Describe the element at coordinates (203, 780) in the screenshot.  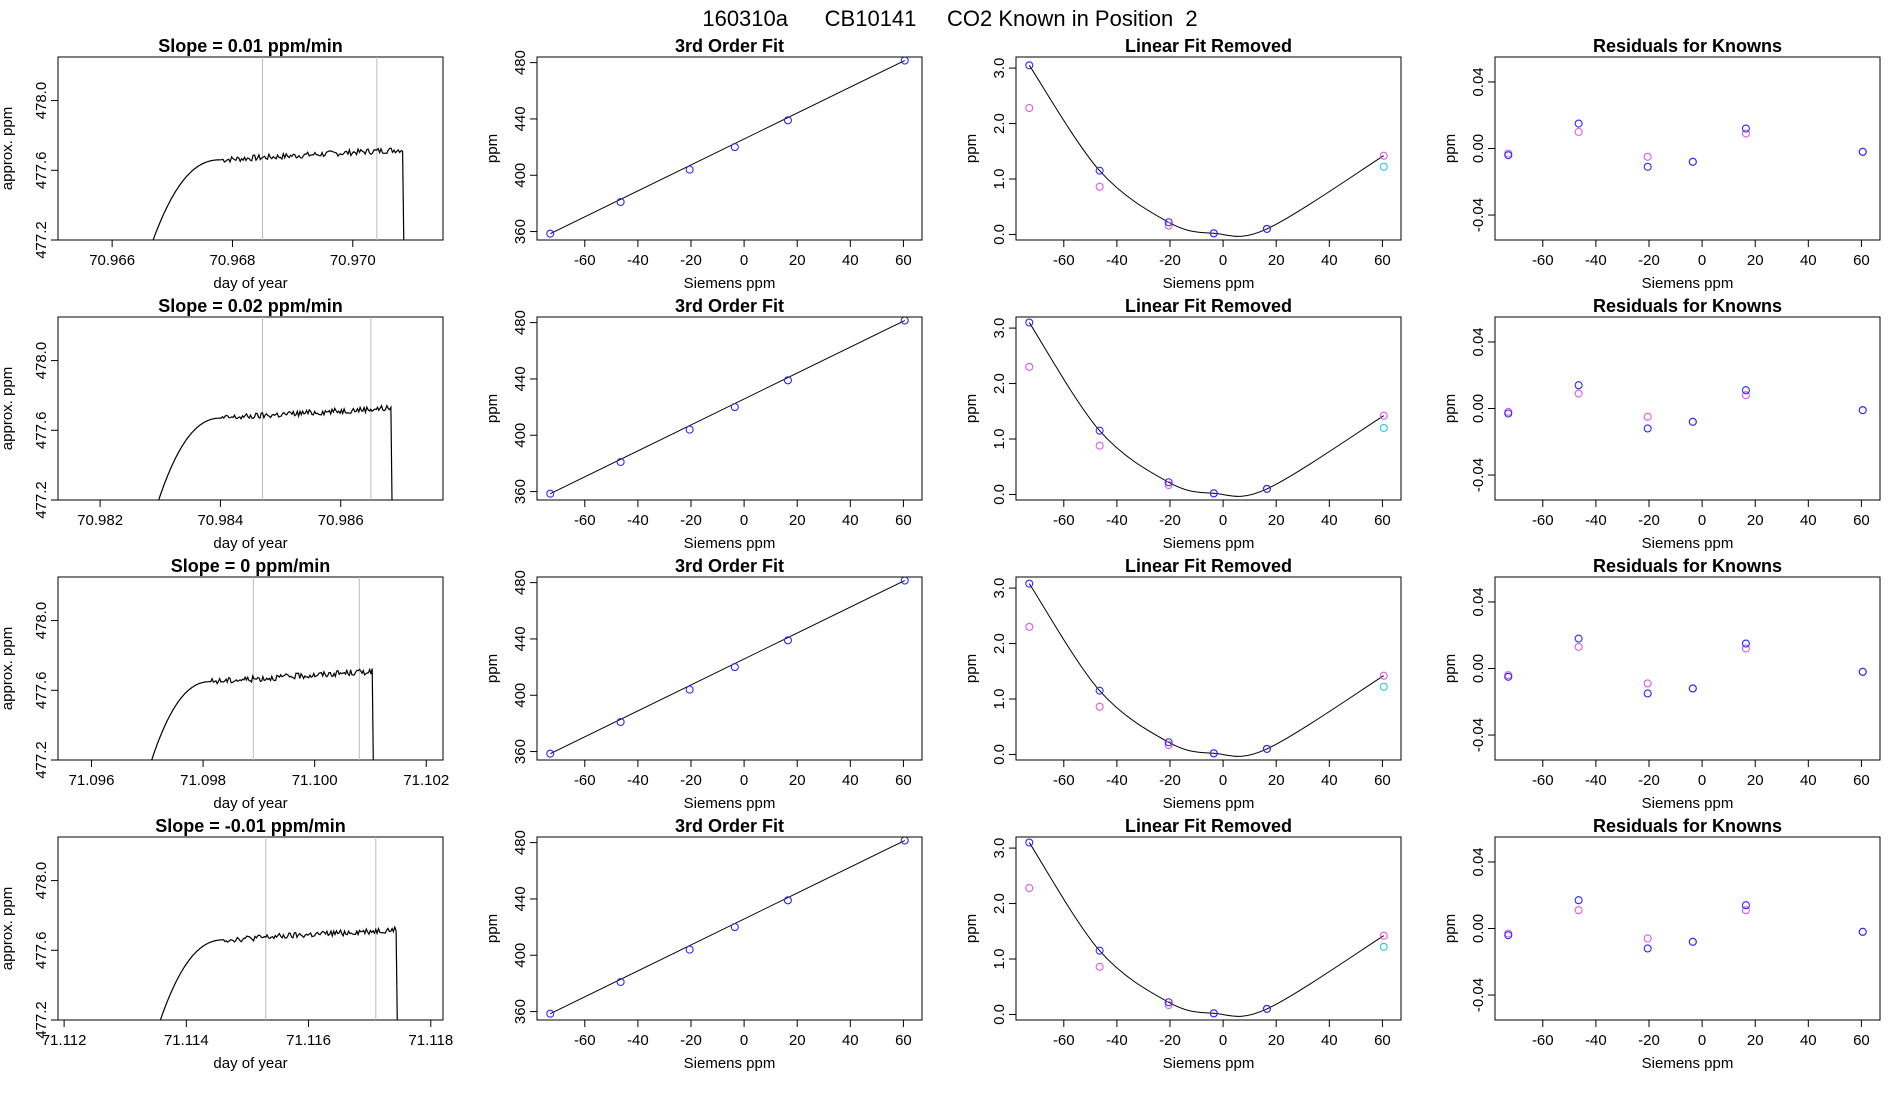
I see `x-tick-label: 71.098` at that location.